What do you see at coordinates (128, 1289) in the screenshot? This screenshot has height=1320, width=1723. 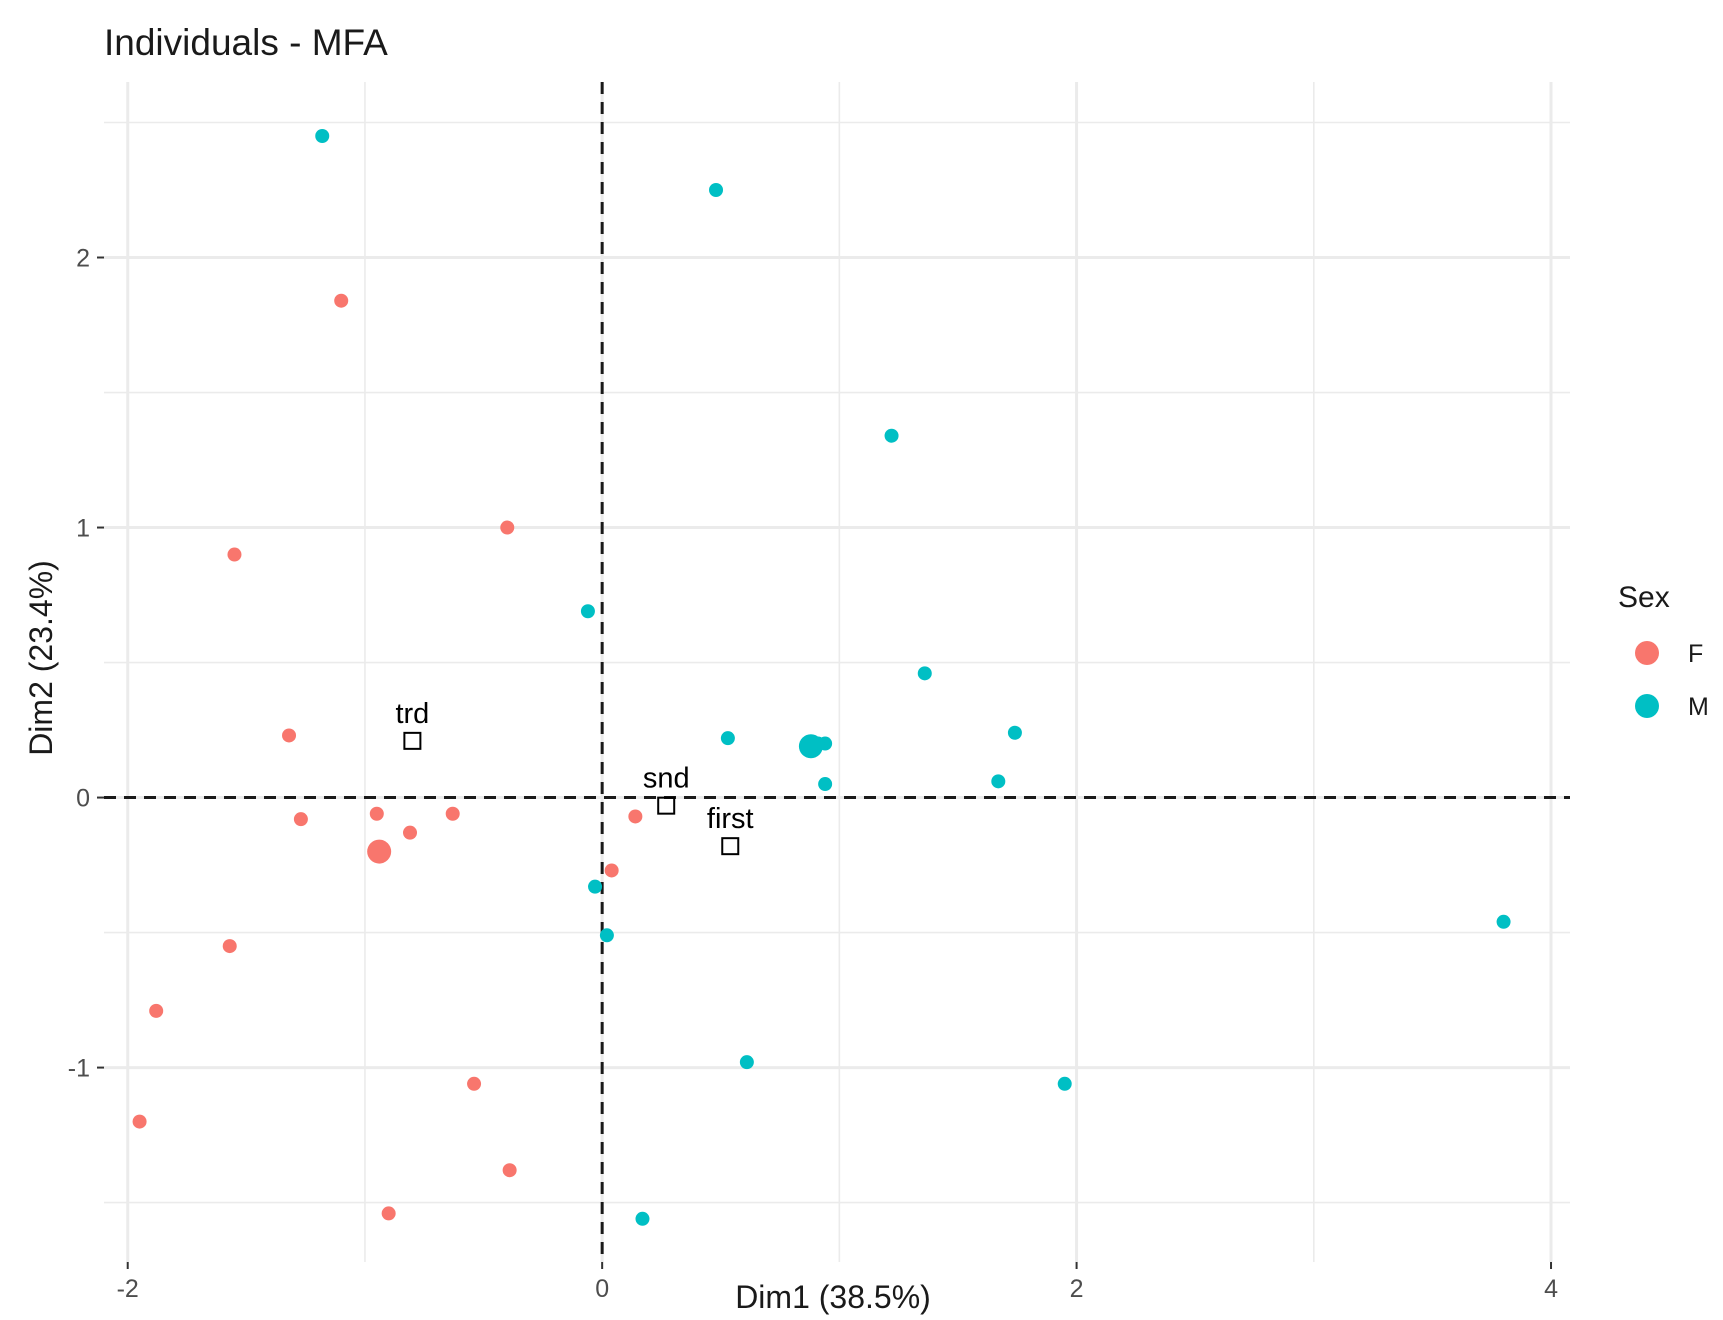 I see `x-tick-label: -2` at bounding box center [128, 1289].